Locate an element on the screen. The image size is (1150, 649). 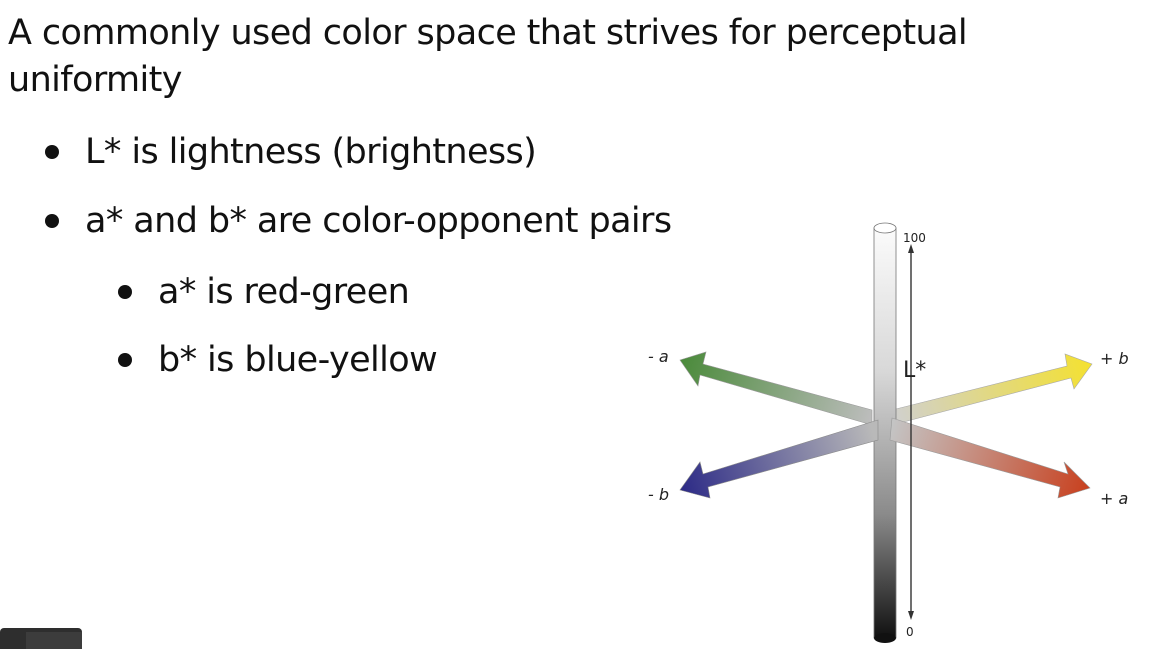
bullet-color-opponent: a* and b* are color-opponent pairs is located at coordinates (358, 221).